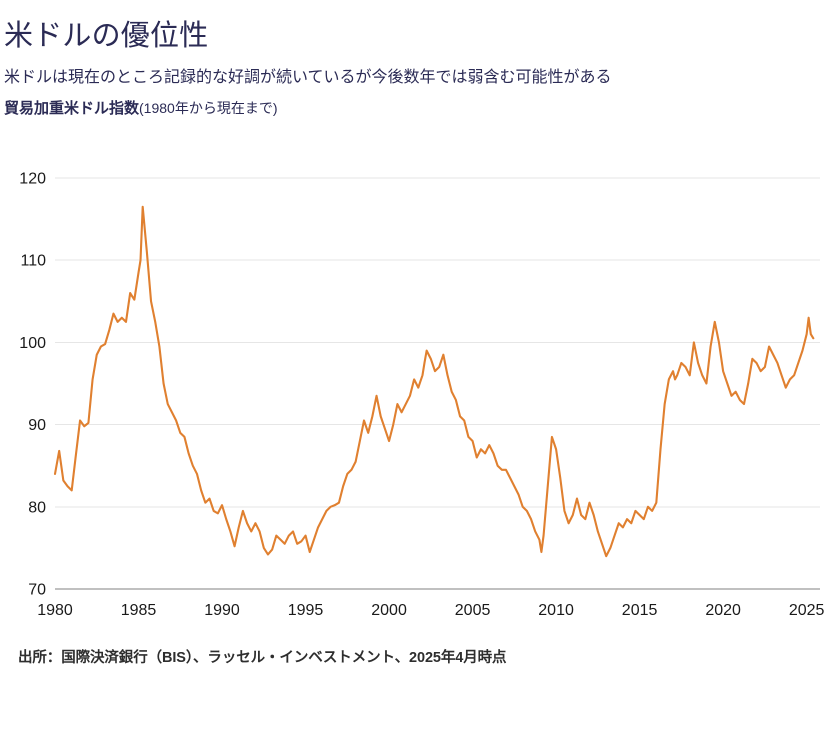 The image size is (836, 746). I want to click on x-axis-tick-label: 2000, so click(389, 610).